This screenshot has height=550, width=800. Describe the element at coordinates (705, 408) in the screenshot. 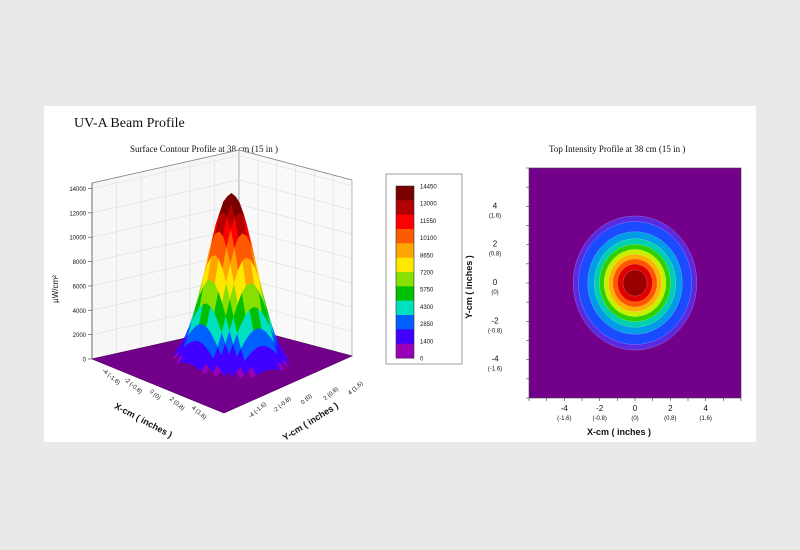

I see `heatmap-x-tick-label: 4` at that location.